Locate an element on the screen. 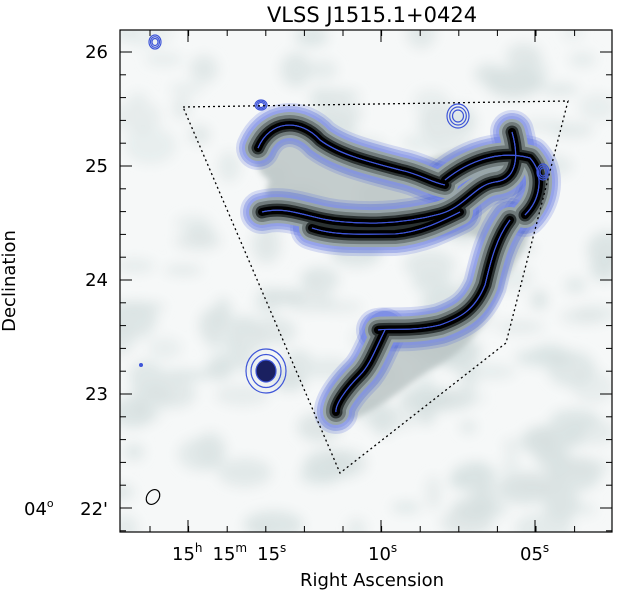 This screenshot has width=624, height=593. dec-tick-label: 25 is located at coordinates (96, 166).